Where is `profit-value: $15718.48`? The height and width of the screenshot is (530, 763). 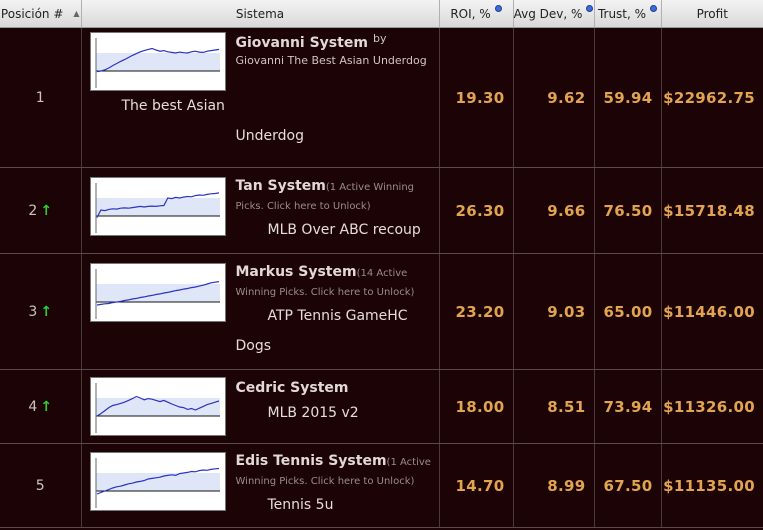
profit-value: $15718.48 is located at coordinates (712, 210).